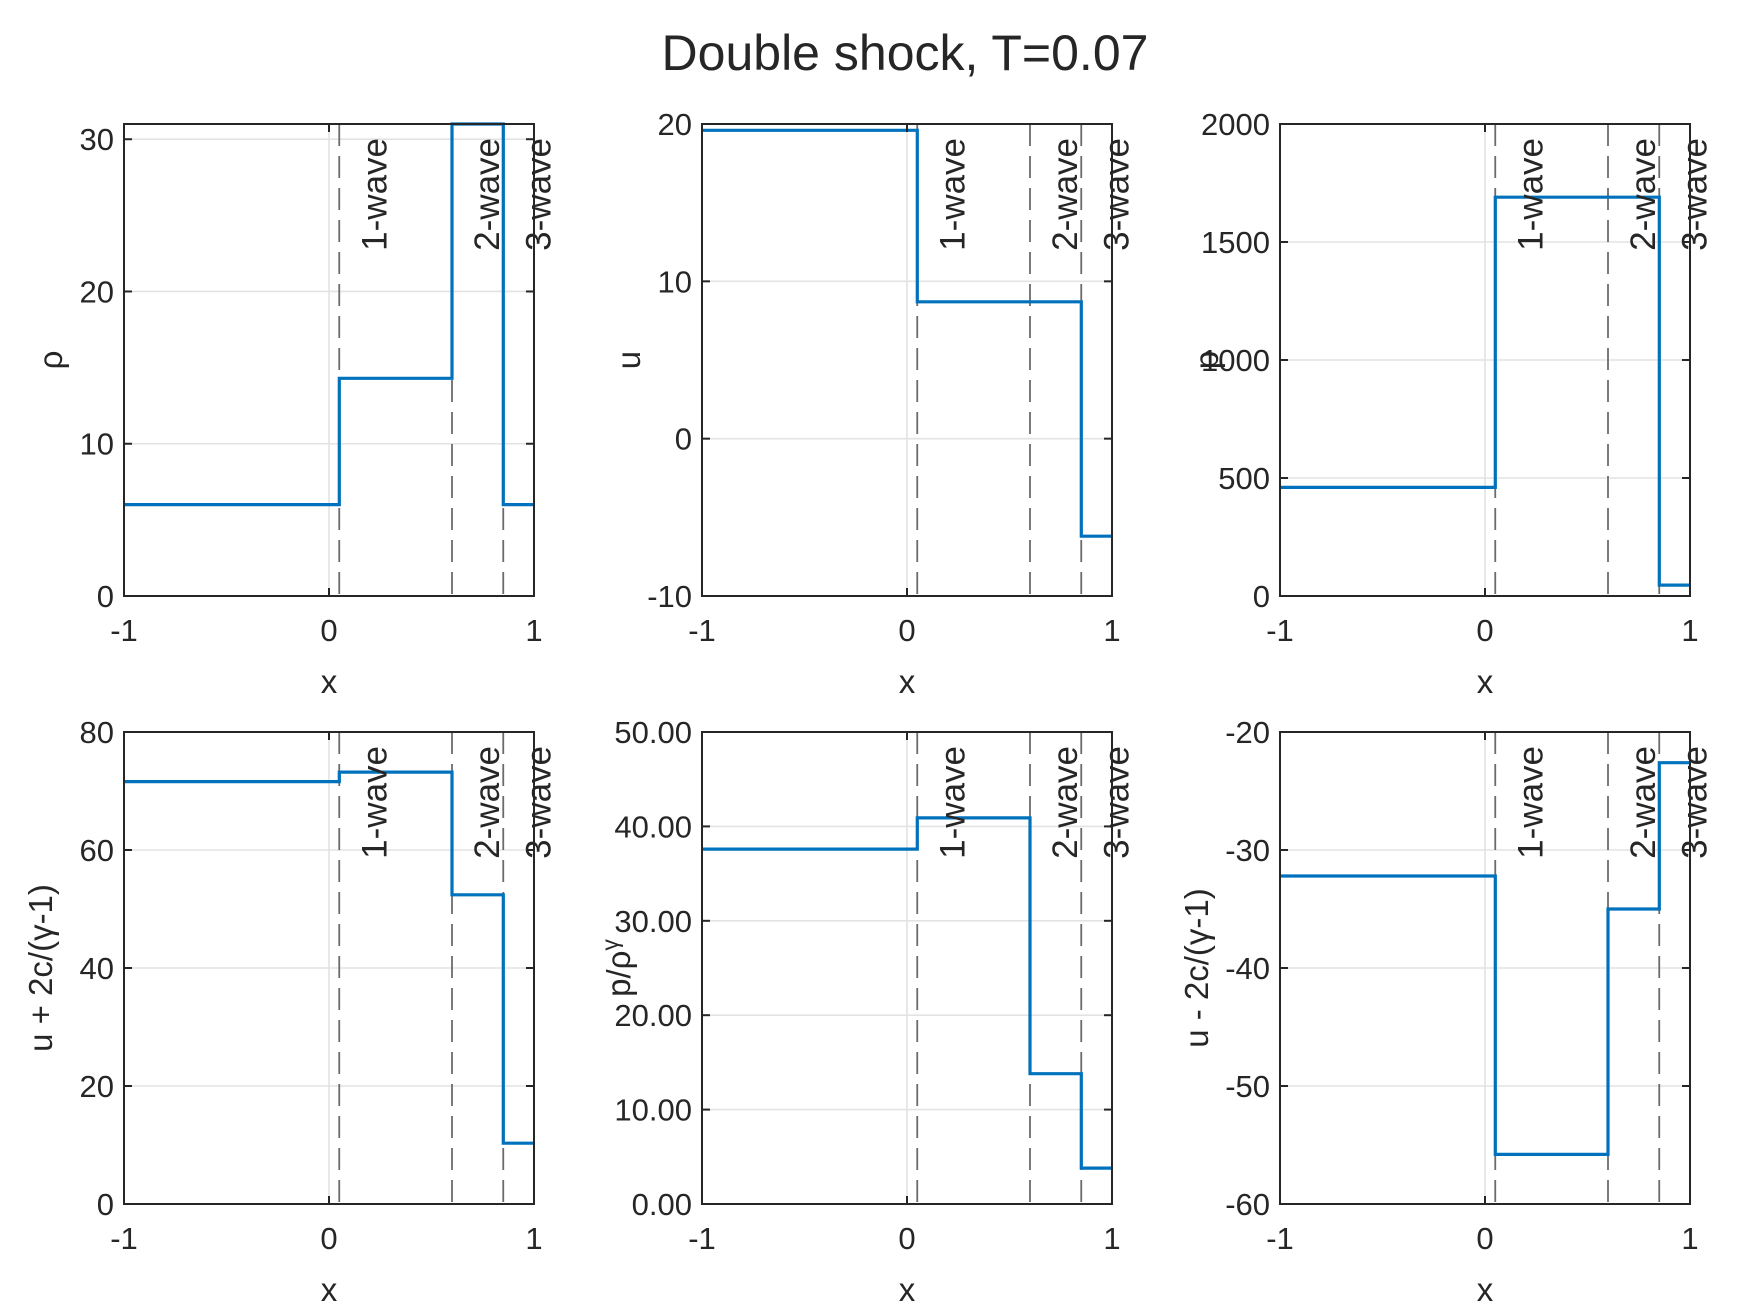  Describe the element at coordinates (662, 1204) in the screenshot. I see `y-tick-label: 0.00` at that location.